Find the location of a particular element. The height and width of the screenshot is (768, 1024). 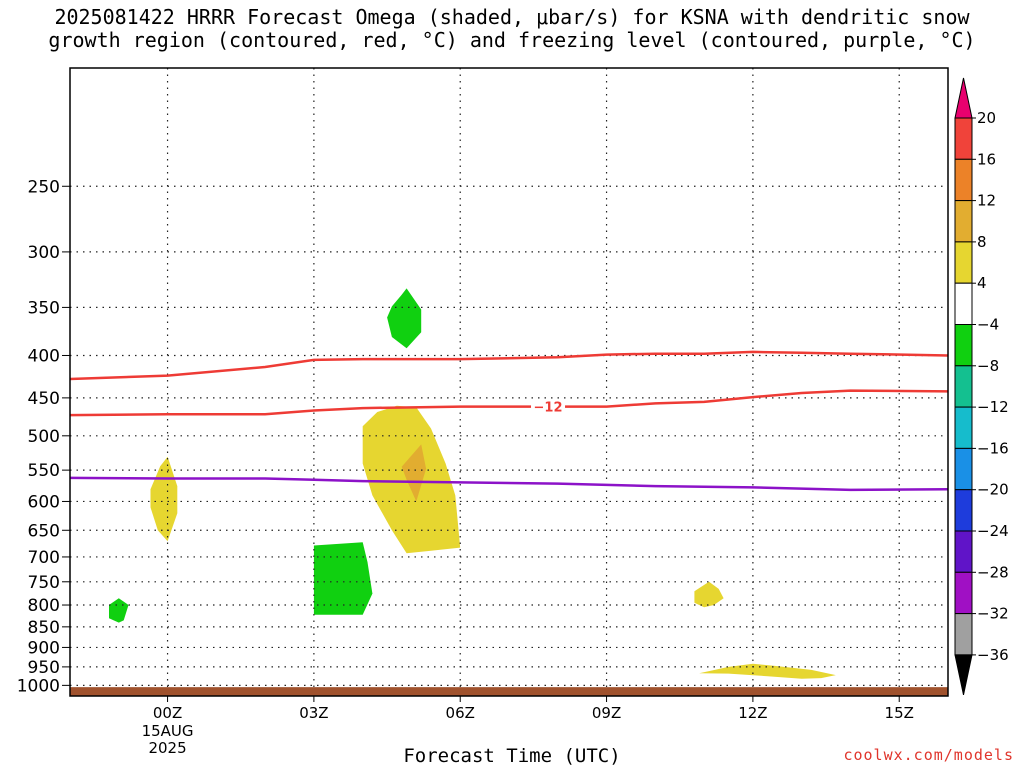

x-tick-sublabel-1: 2025 is located at coordinates (167, 748).